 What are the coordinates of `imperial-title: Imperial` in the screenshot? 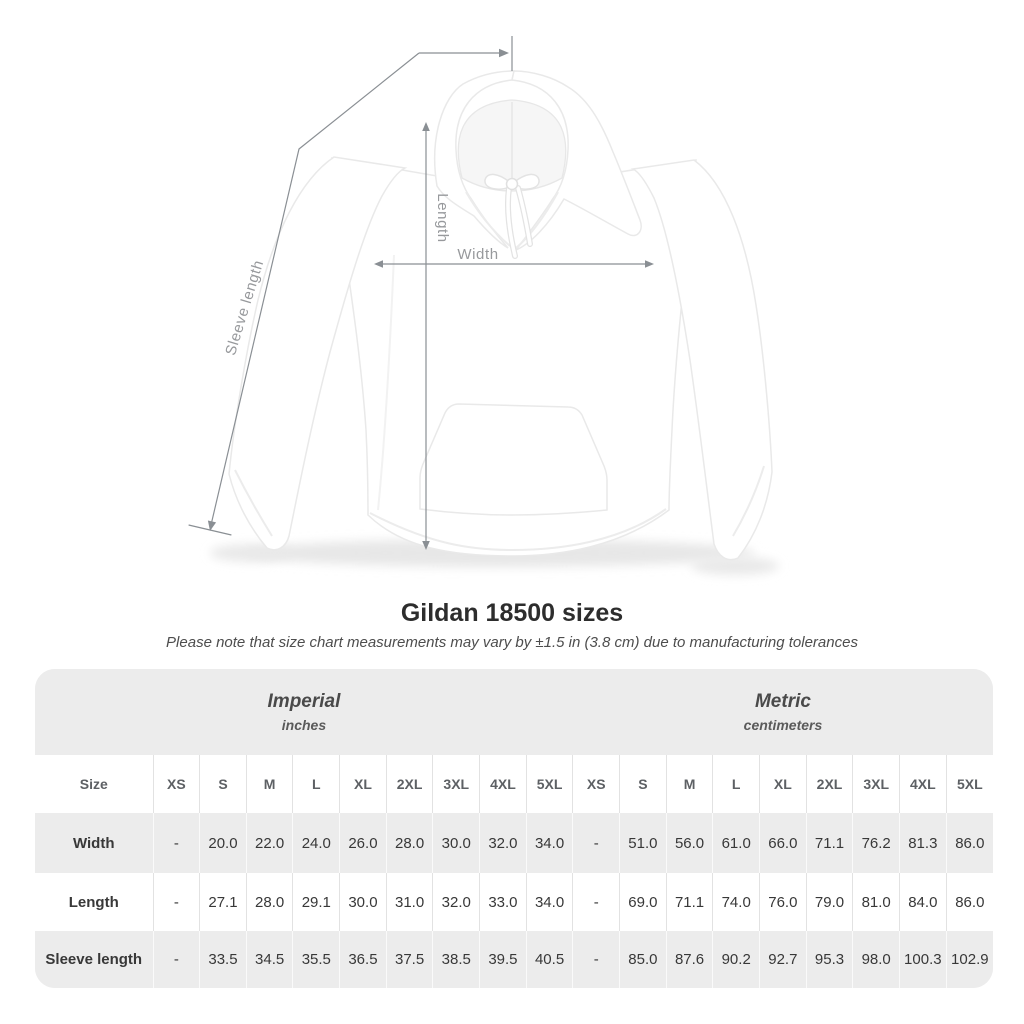 It's located at (304, 701).